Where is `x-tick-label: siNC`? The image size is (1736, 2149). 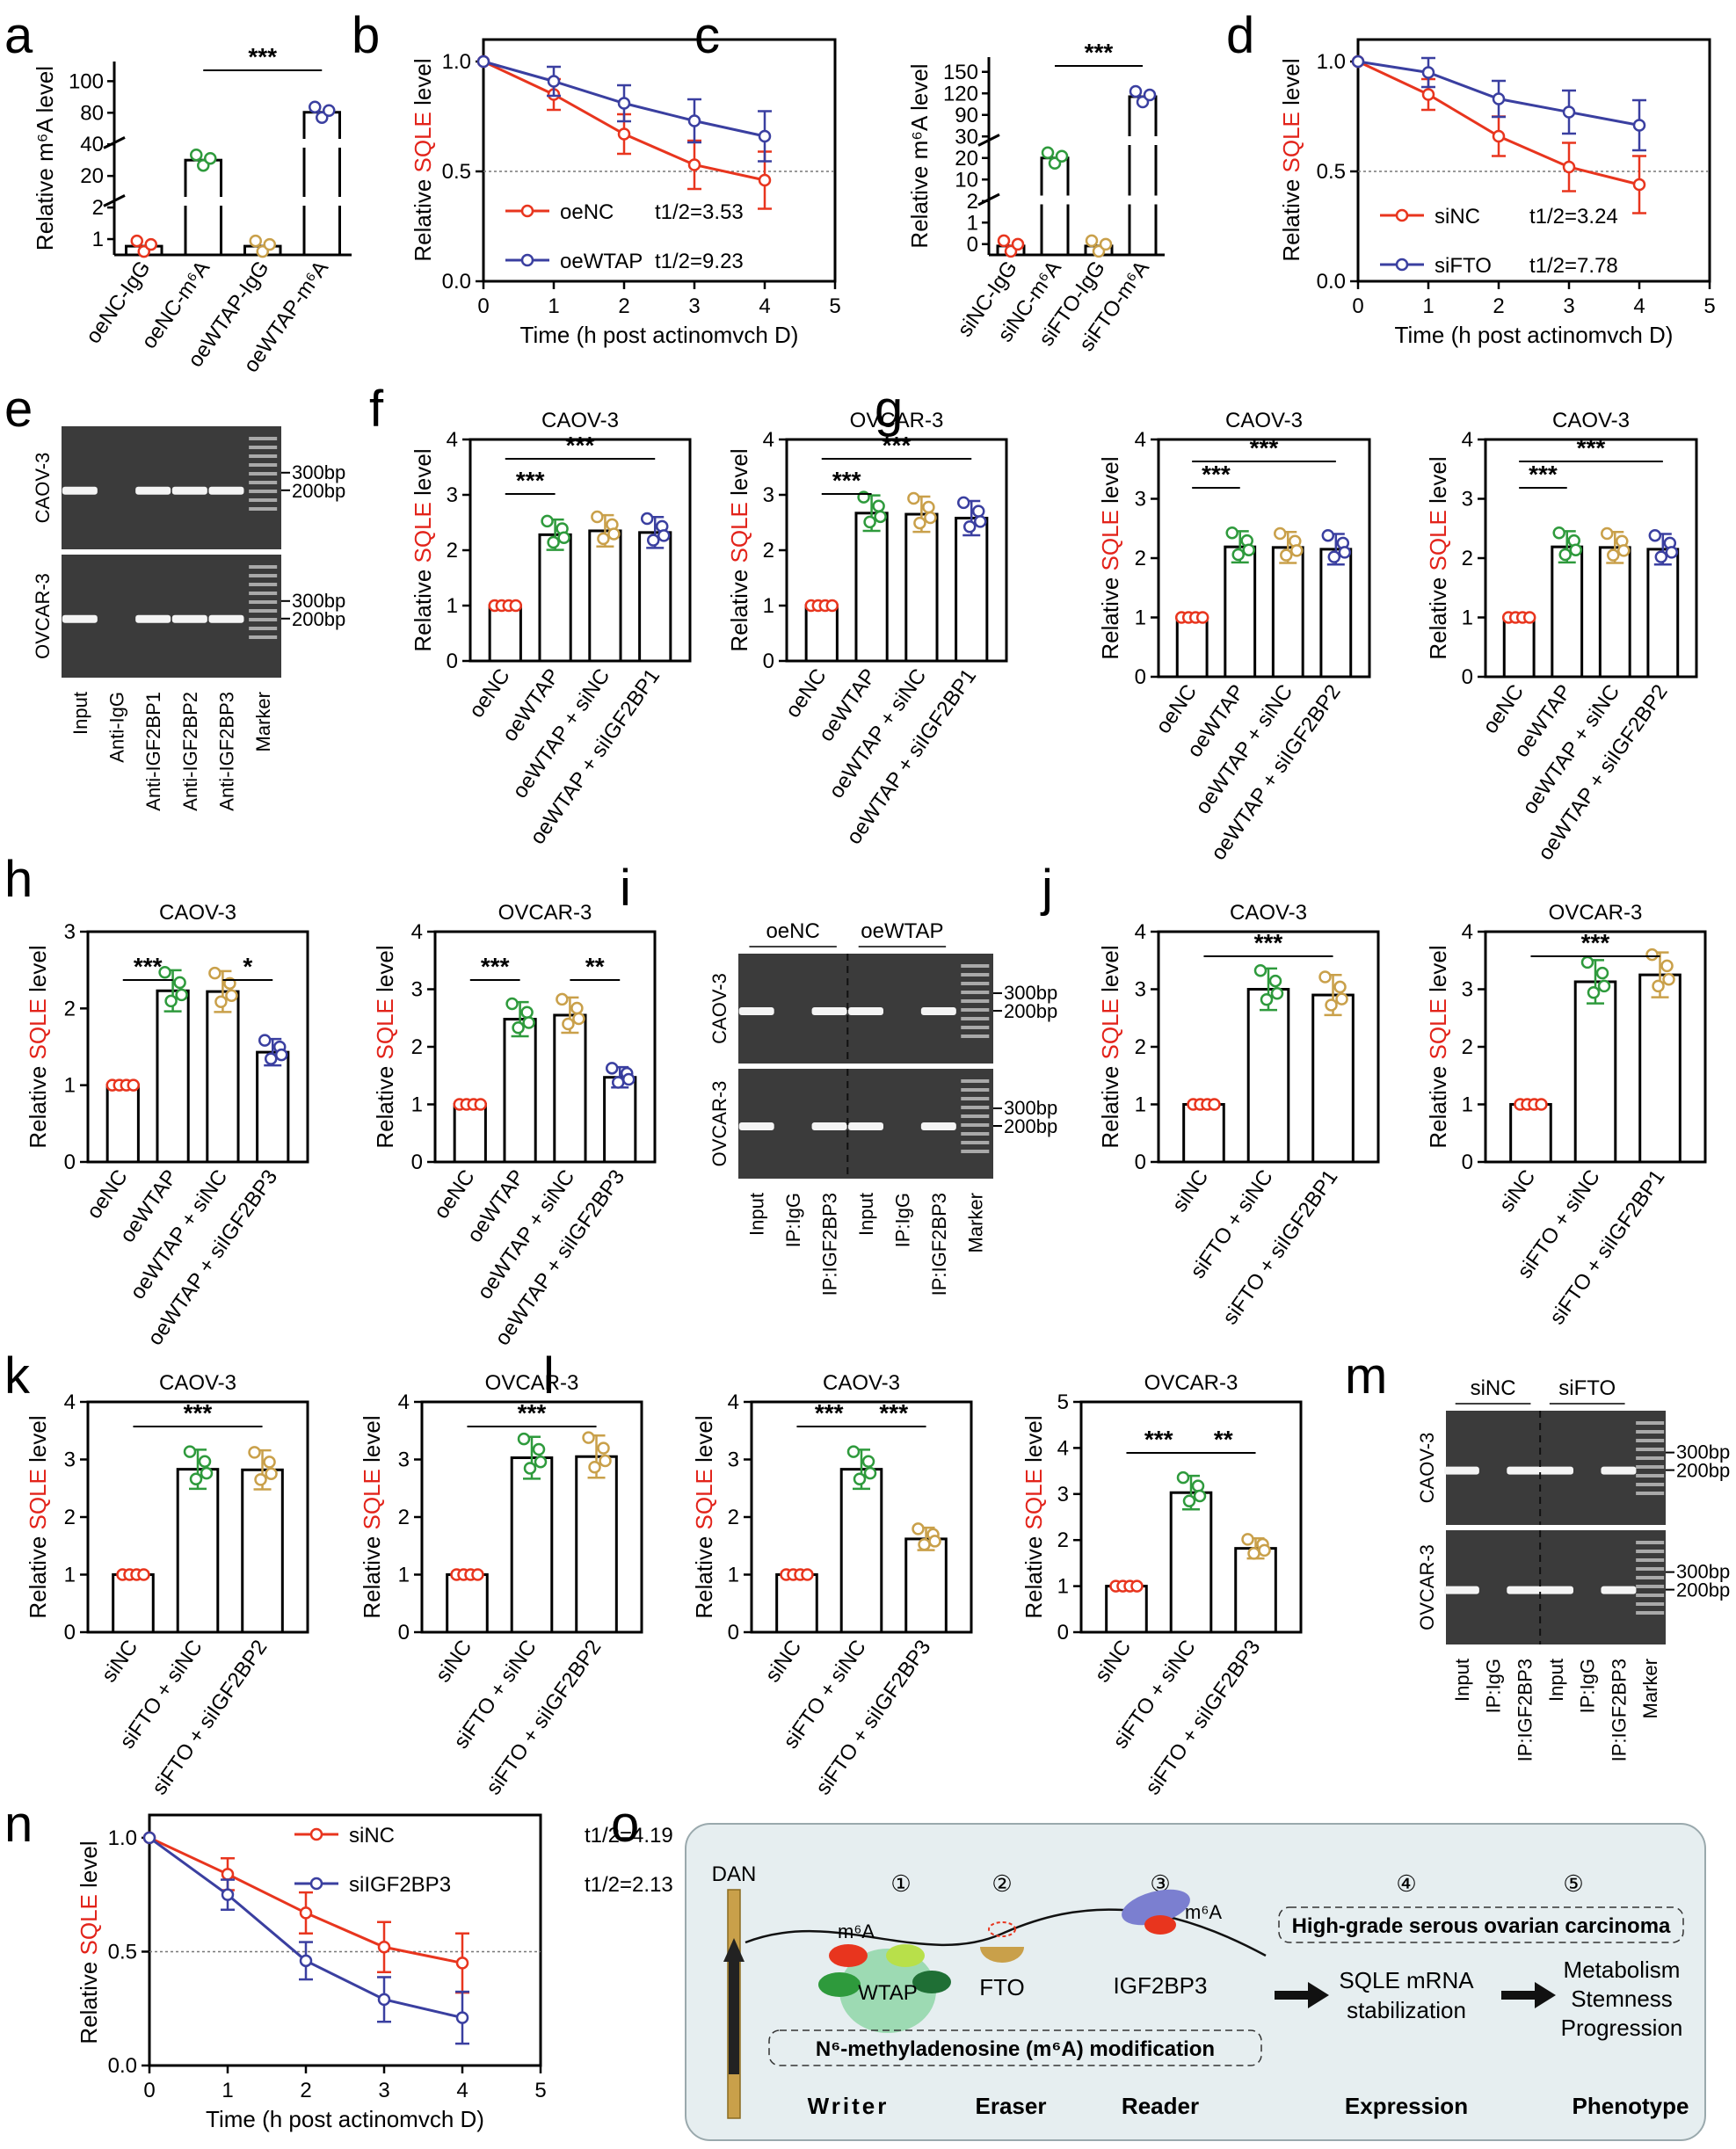
x-tick-label: siNC is located at coordinates (783, 1661).